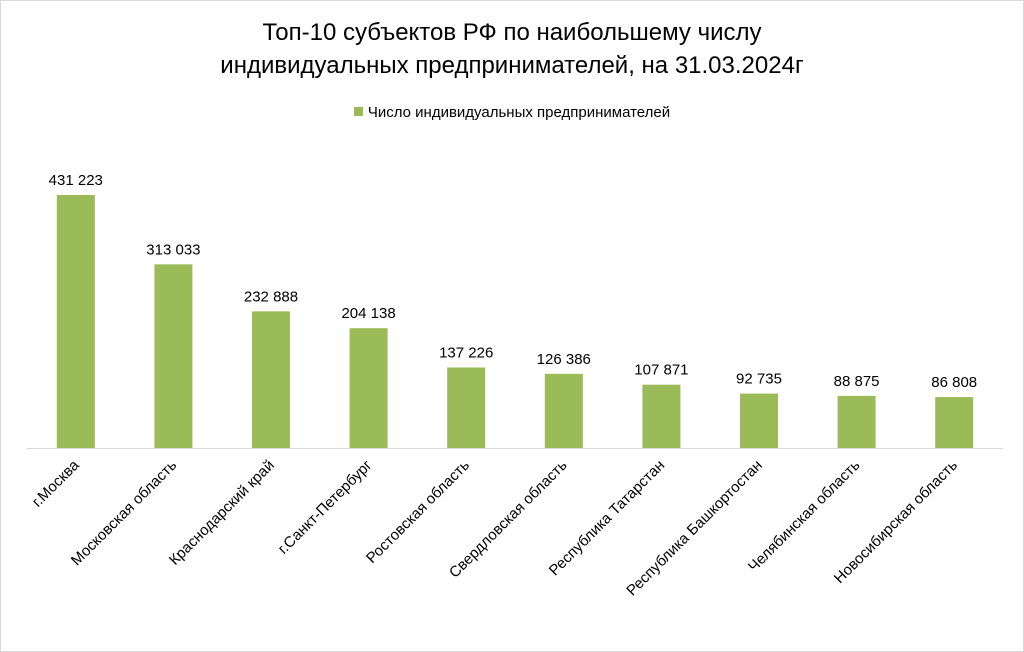  What do you see at coordinates (124, 513) in the screenshot?
I see `x-tick-label: Московская область` at bounding box center [124, 513].